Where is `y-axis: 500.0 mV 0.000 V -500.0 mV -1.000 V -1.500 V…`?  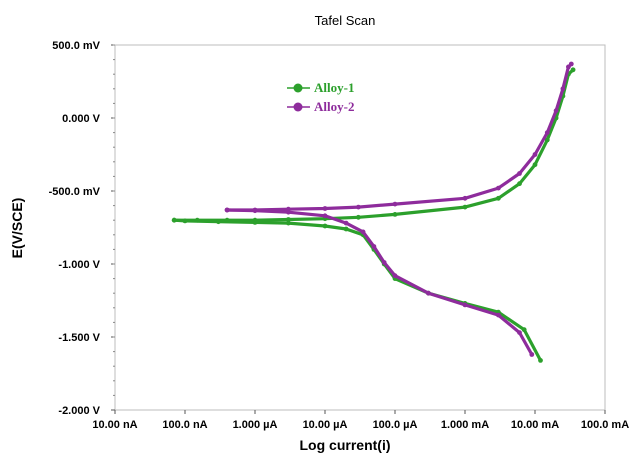
y-axis: 500.0 mV 0.000 V -500.0 mV -1.000 V -1.500 V… is located at coordinates (82, 228).